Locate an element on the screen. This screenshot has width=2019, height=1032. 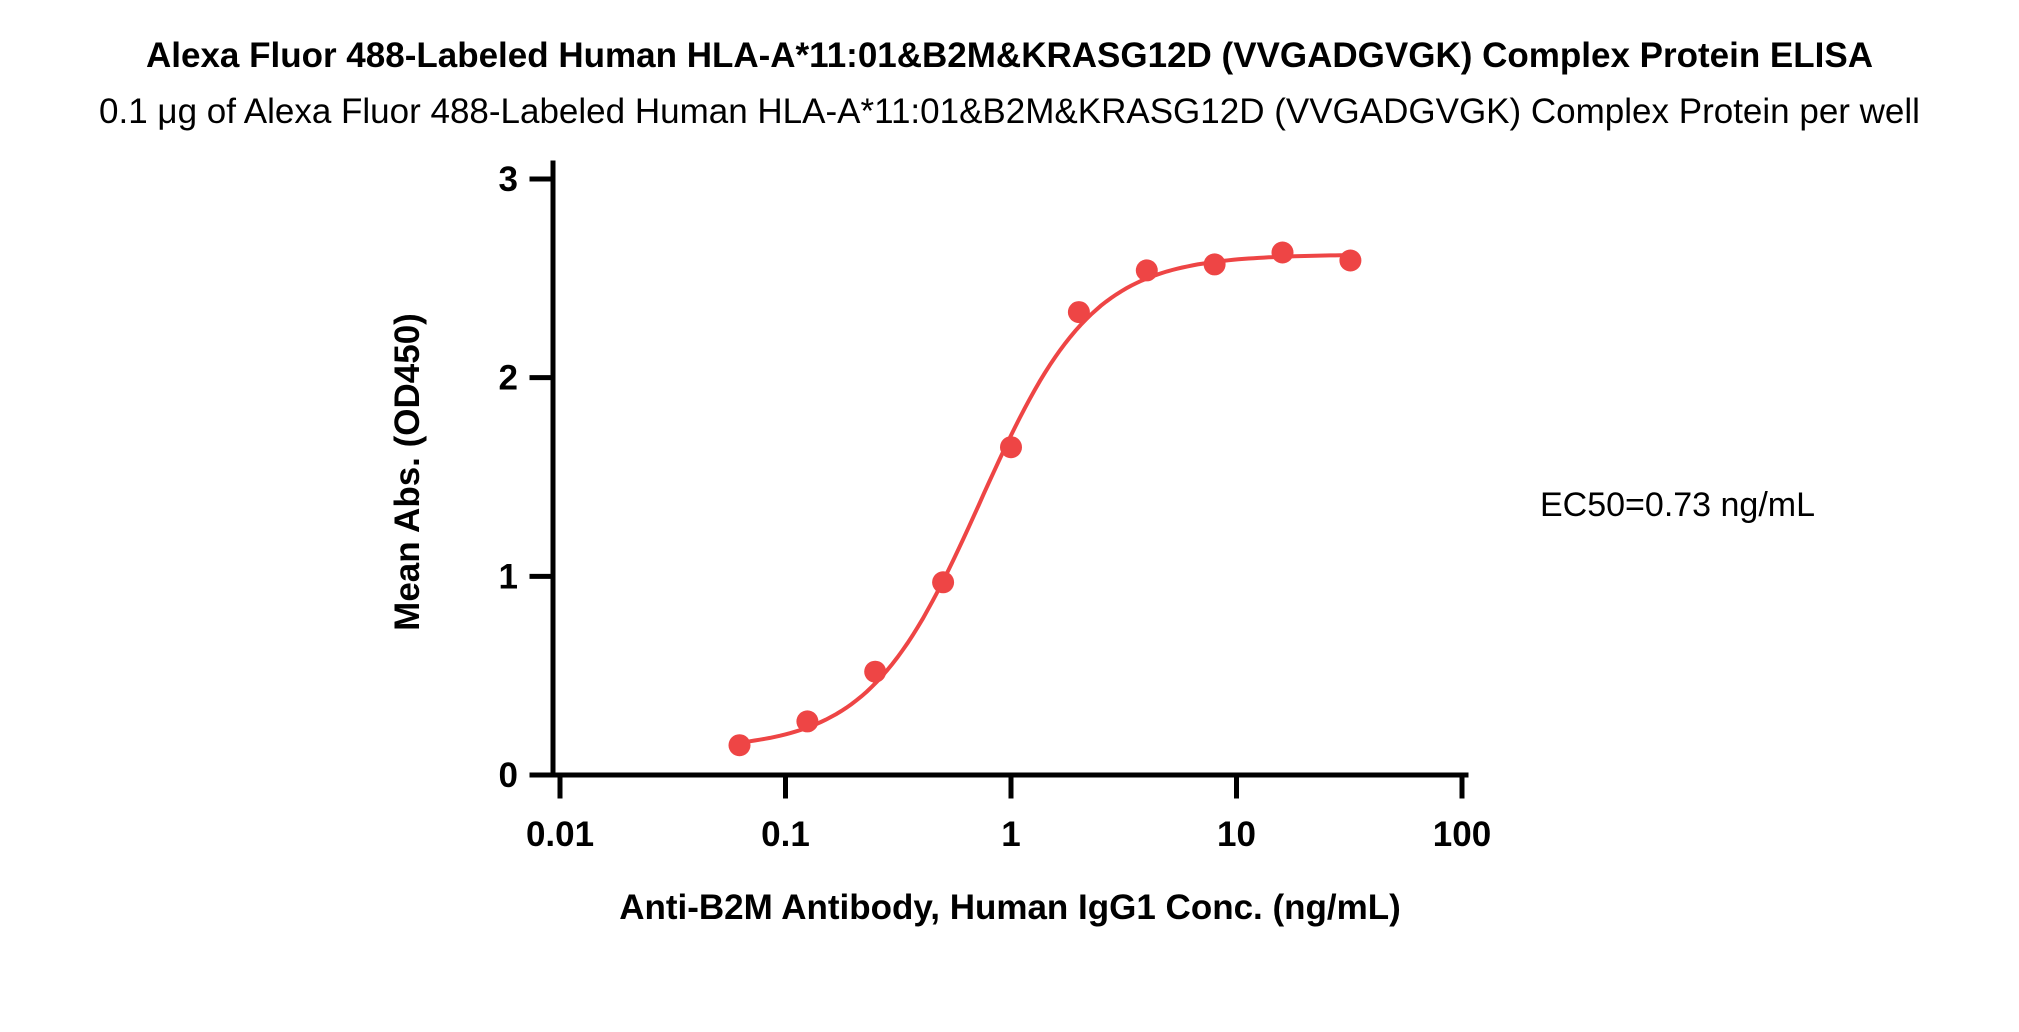
y-tick-label: 3 is located at coordinates (508, 179).